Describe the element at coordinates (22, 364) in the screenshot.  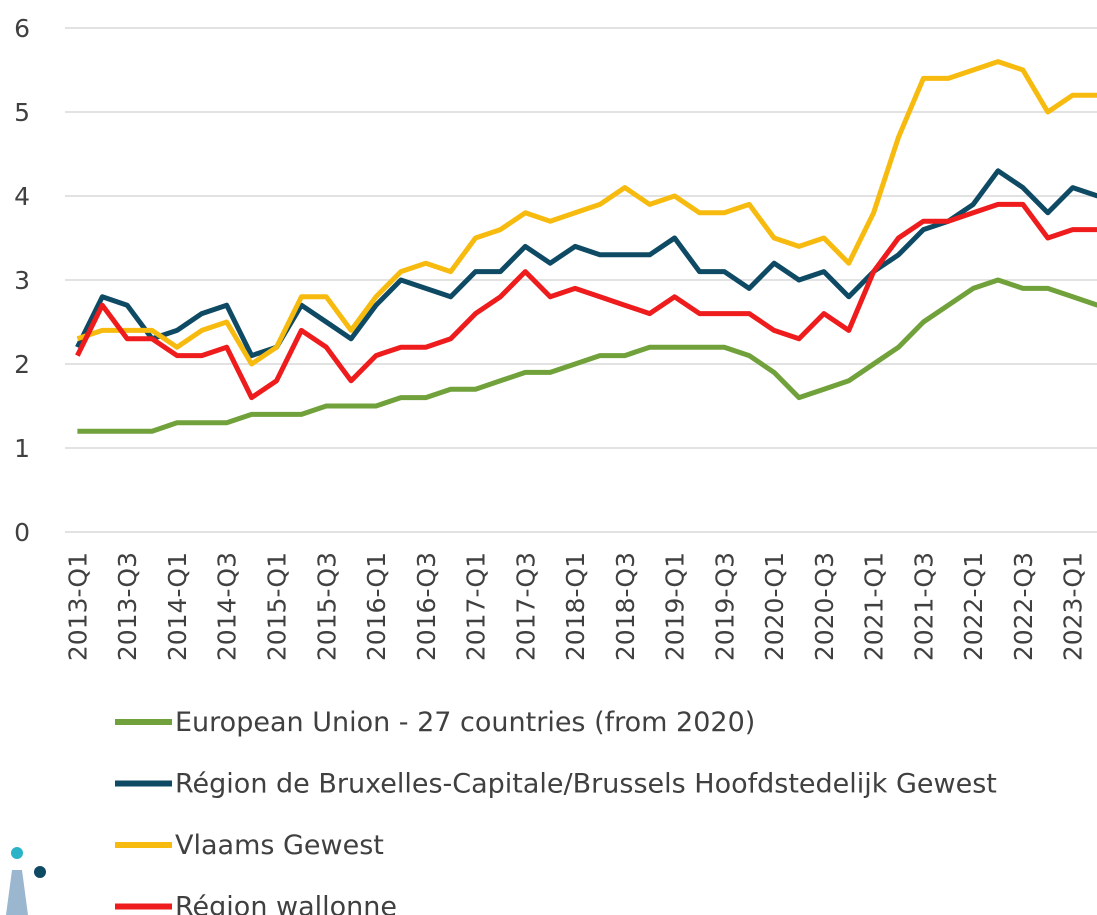
I see `y-tick-label: 2` at that location.